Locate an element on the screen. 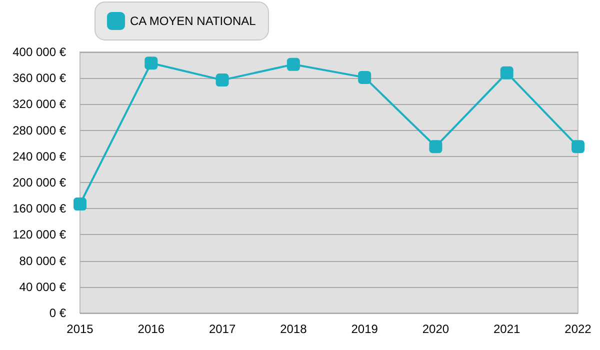 The height and width of the screenshot is (350, 600). y-tick-label: 280 000 € is located at coordinates (39, 130).